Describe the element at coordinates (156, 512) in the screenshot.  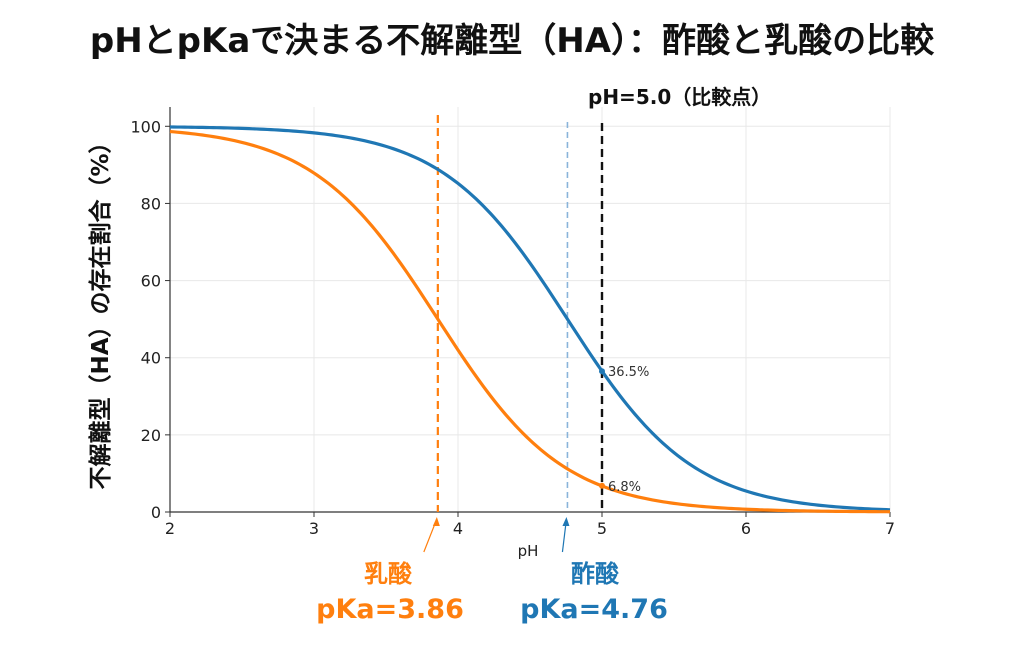
I see `y-tick-label-0: 0` at that location.